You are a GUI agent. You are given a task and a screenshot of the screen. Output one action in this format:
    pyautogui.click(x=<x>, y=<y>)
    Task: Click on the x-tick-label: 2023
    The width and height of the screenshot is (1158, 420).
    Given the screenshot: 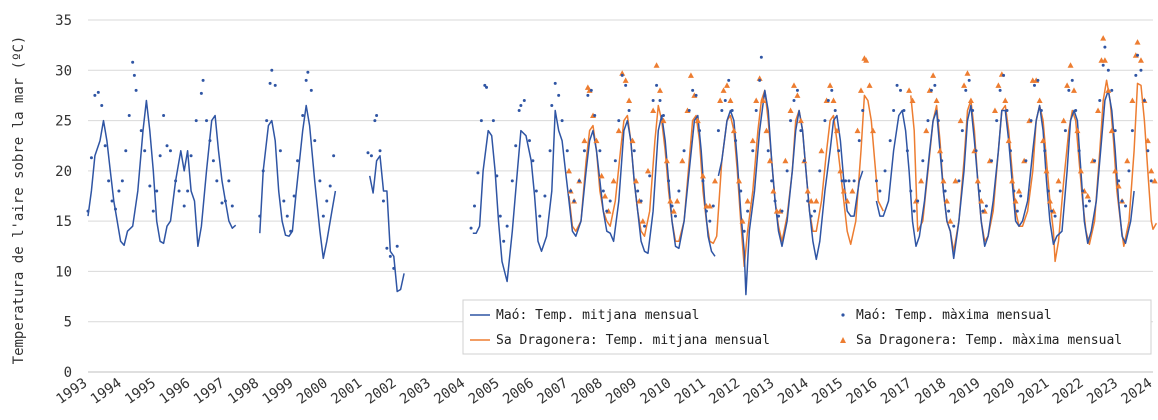 What is the action you would take?
    pyautogui.click(x=1102, y=391)
    